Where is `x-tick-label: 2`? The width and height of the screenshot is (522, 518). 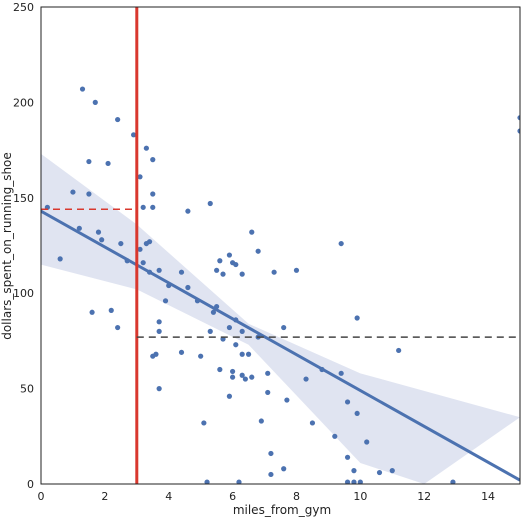
x-tick-label: 2 is located at coordinates (104, 496).